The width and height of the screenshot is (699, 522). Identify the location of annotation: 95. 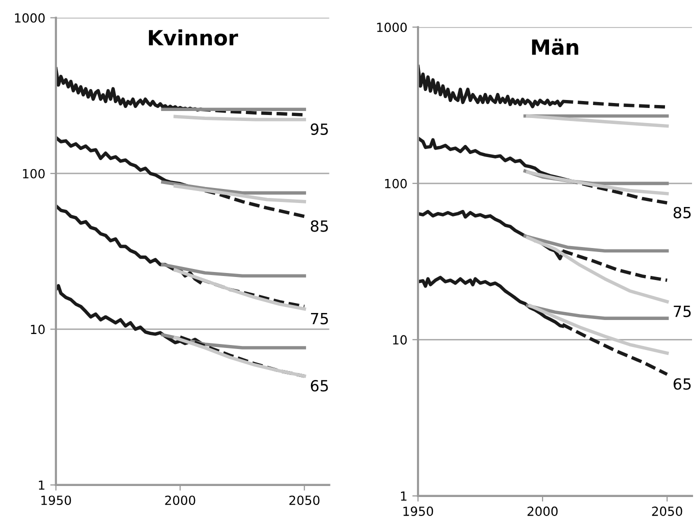
(319, 129).